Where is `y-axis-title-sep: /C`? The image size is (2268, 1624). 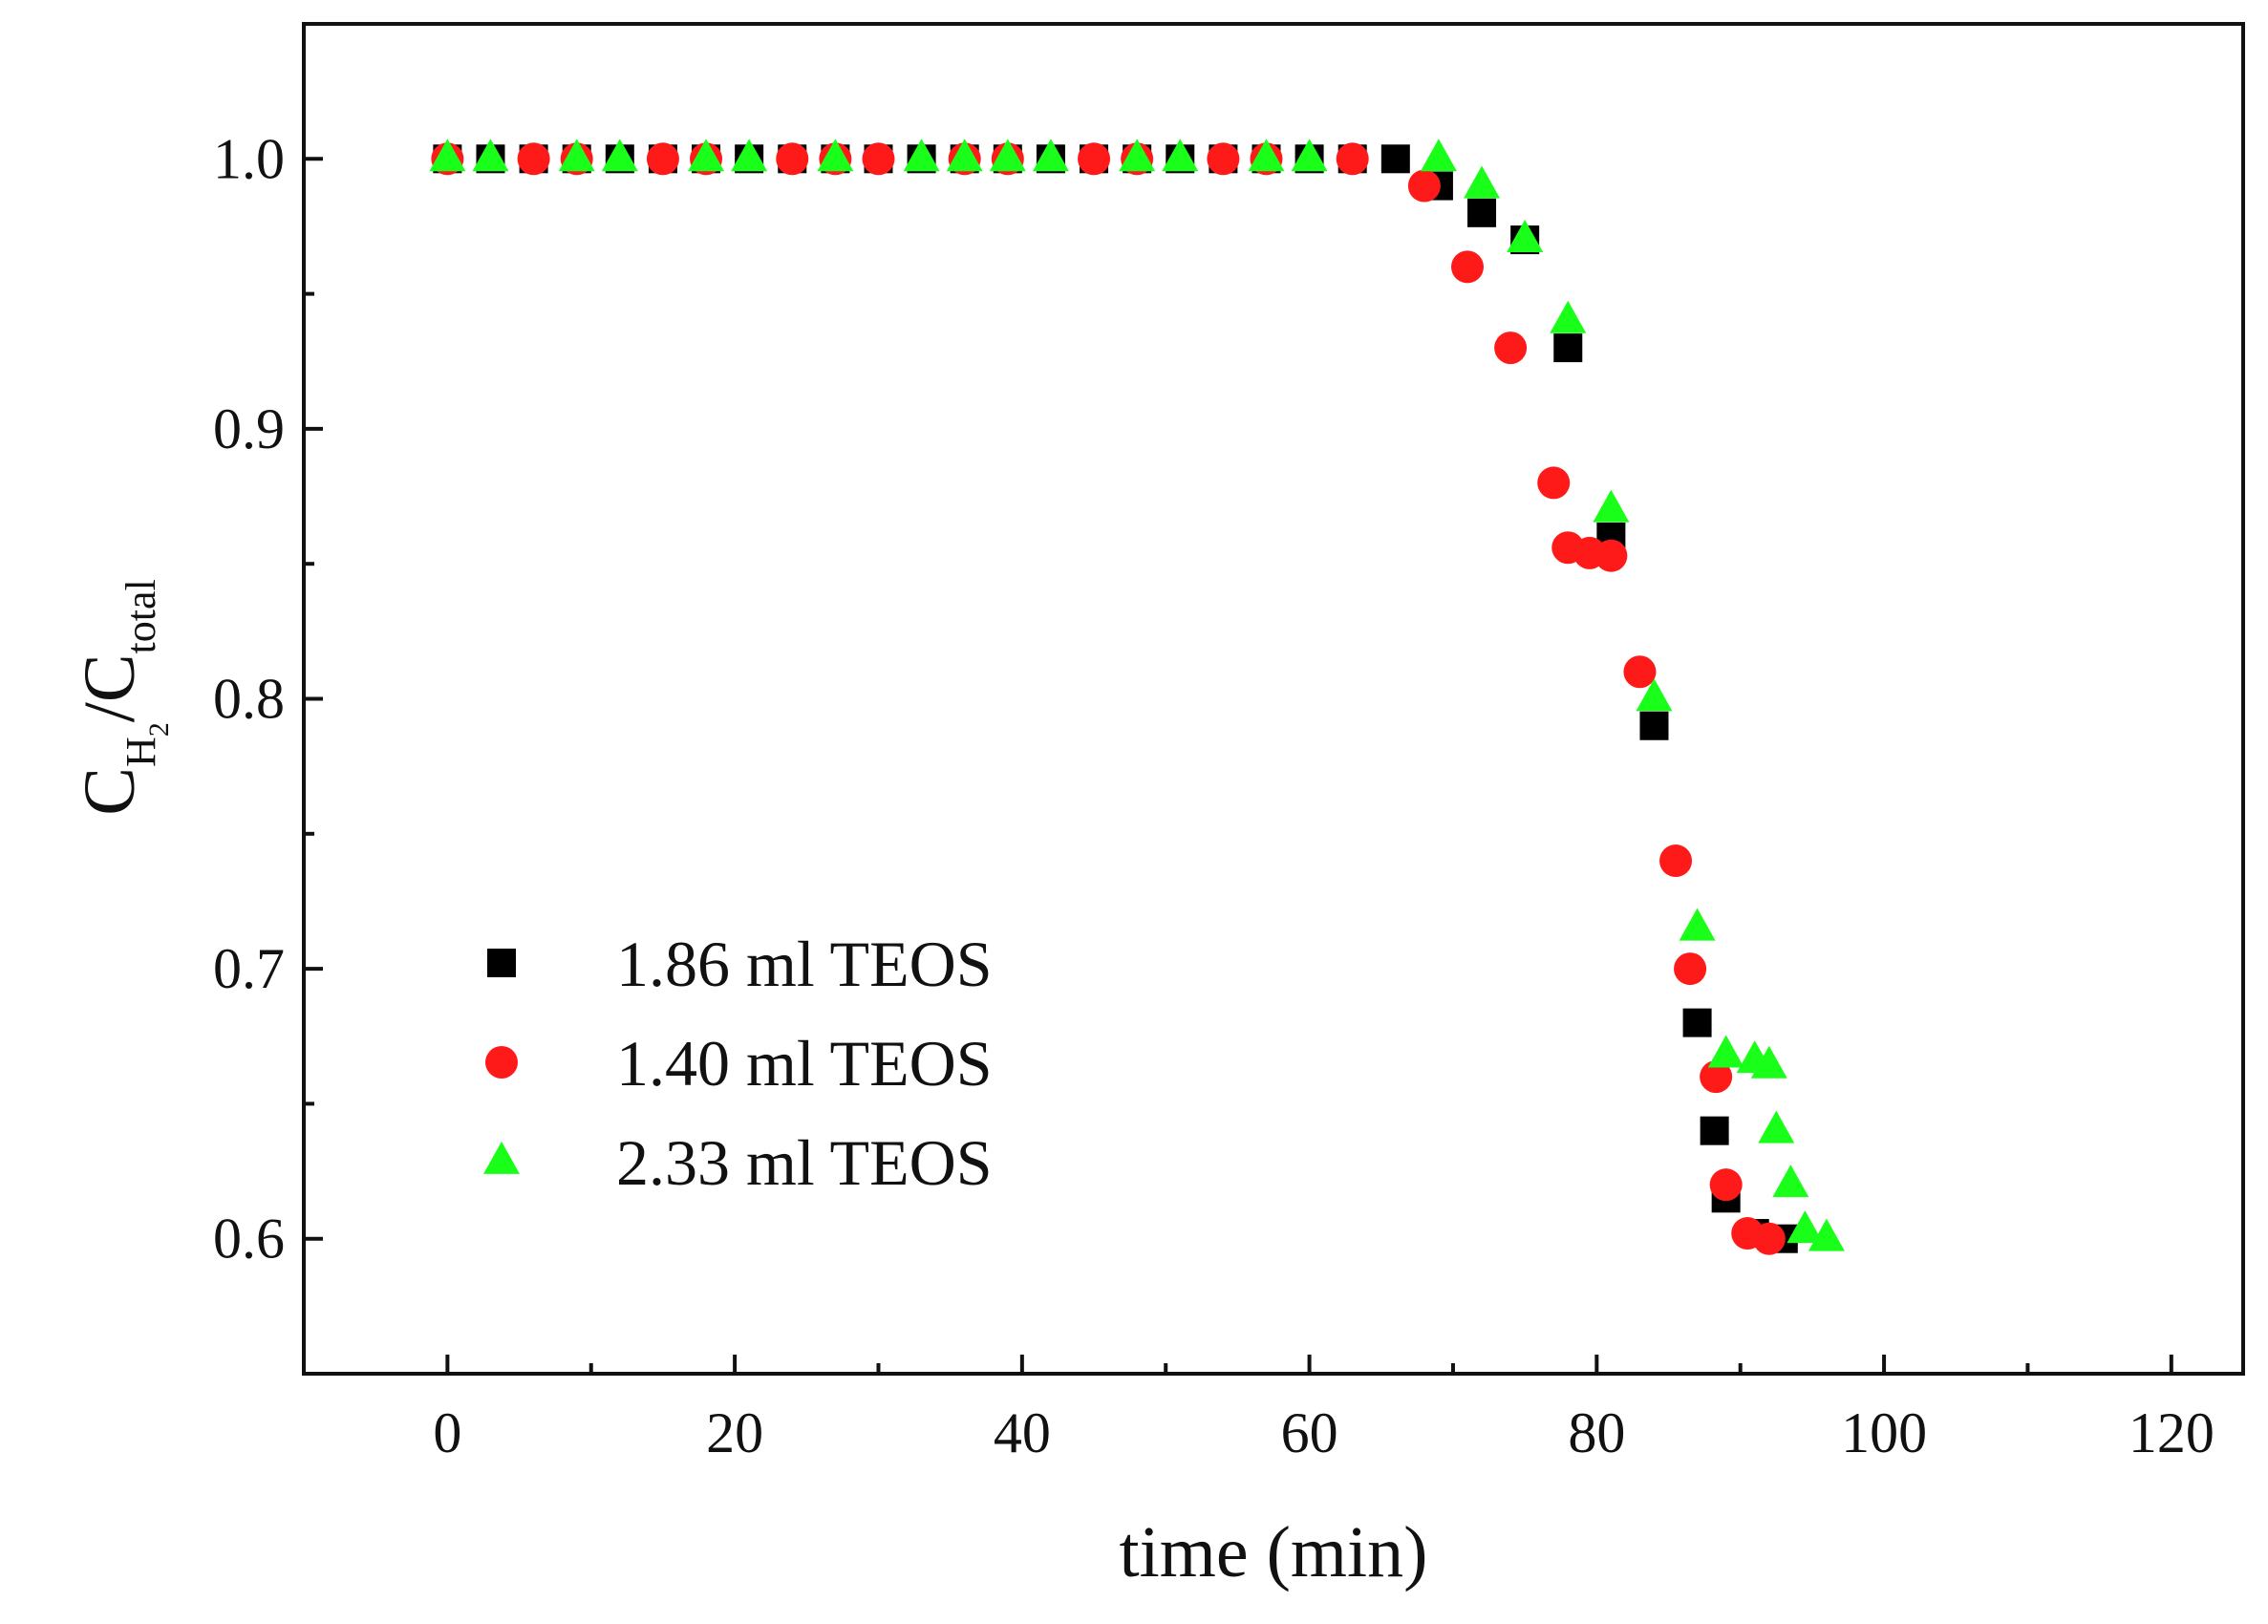 y-axis-title-sep: /C is located at coordinates (110, 688).